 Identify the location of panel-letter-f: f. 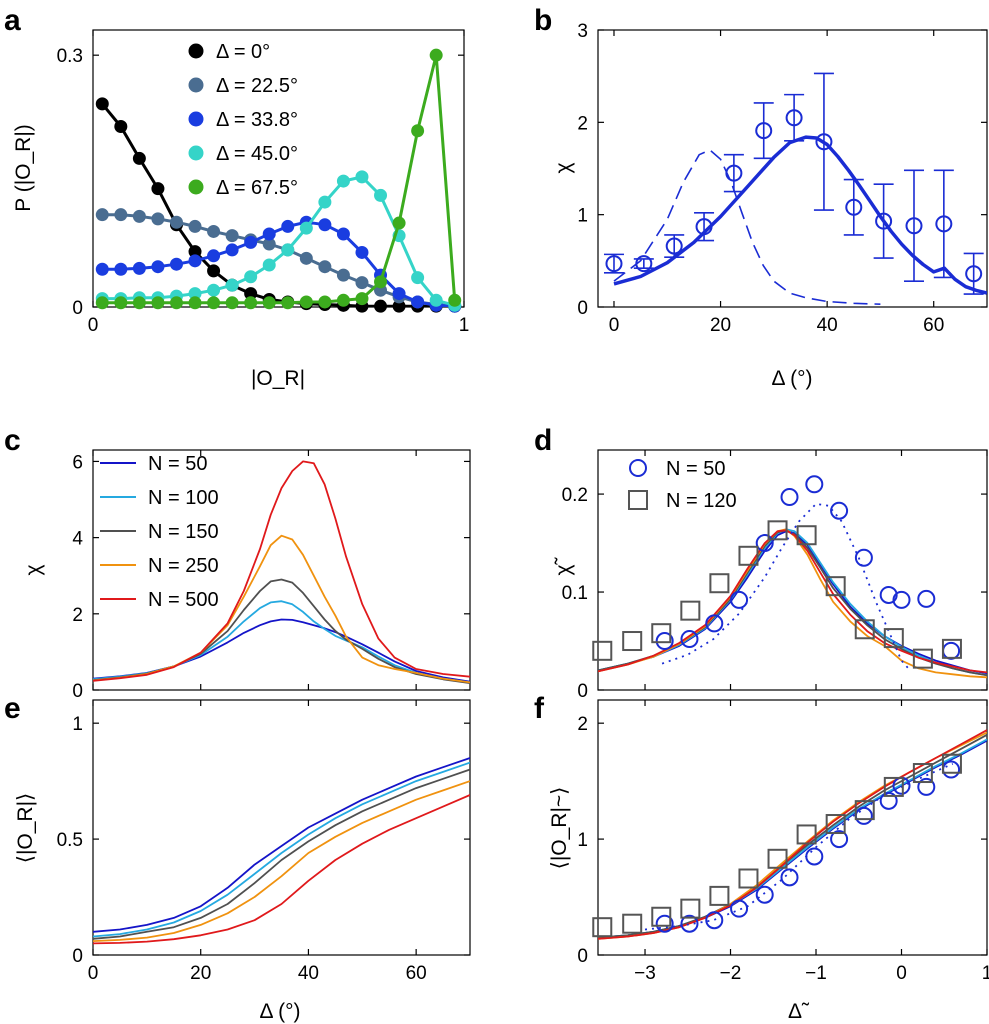
(539, 708).